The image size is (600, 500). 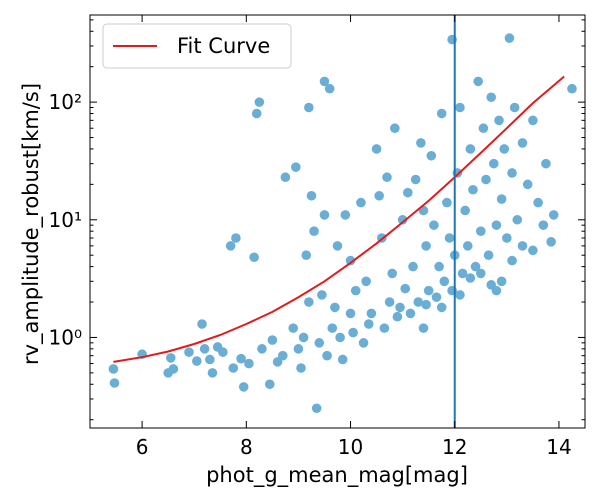 What do you see at coordinates (337, 475) in the screenshot?
I see `x-axis-label: phot_g_mean_mag[mag]` at bounding box center [337, 475].